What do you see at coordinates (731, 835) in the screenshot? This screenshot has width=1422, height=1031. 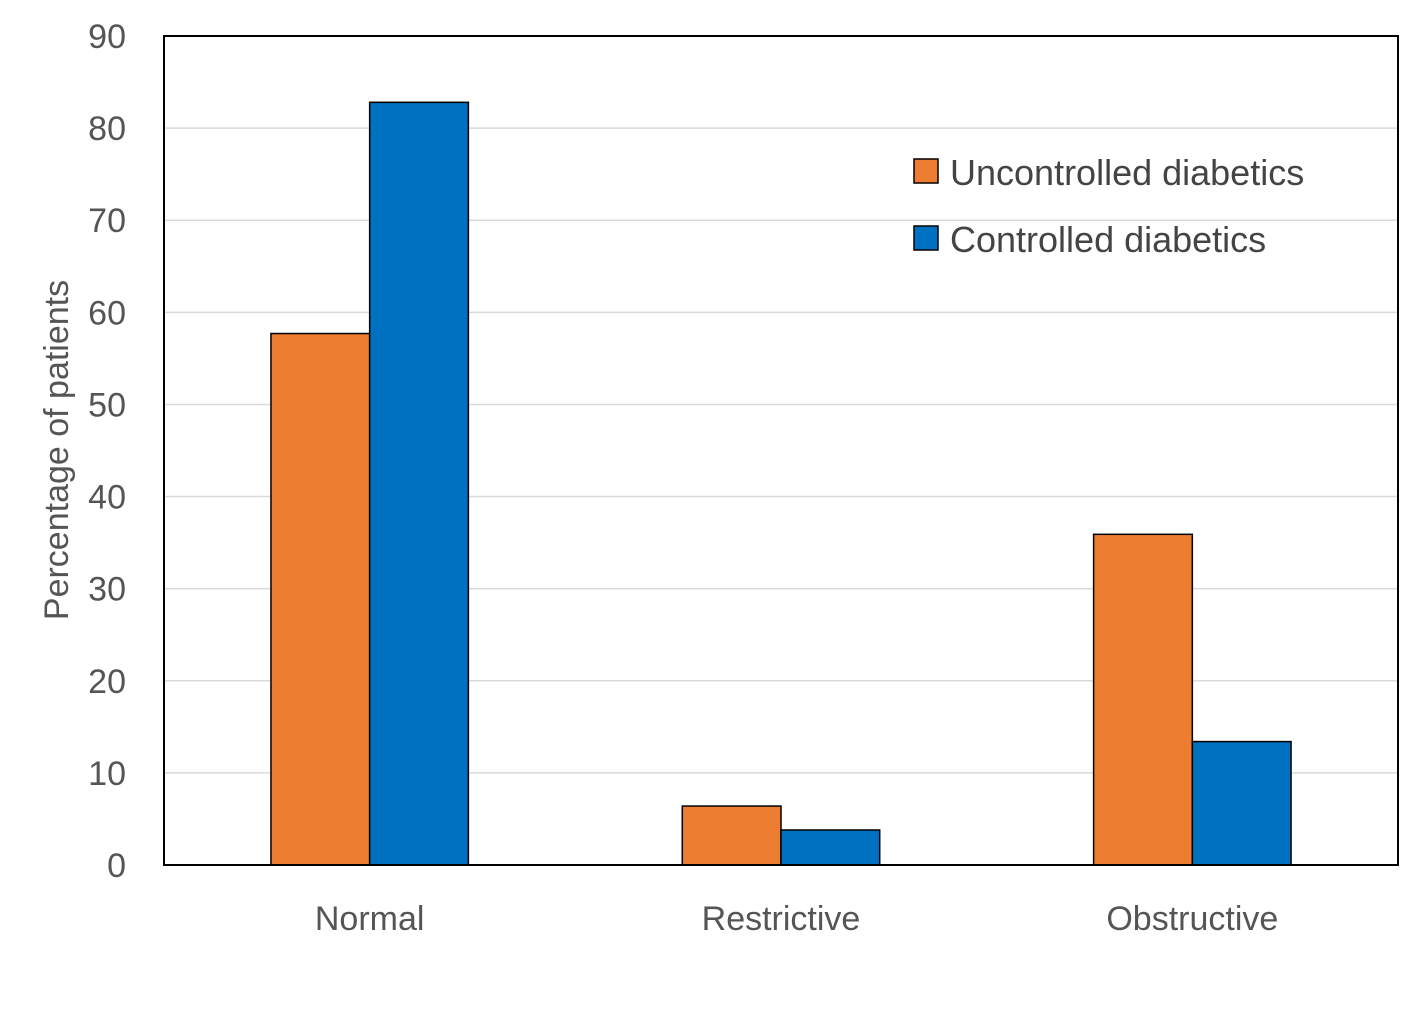 I see `bar-uncontrolled-restrictive` at bounding box center [731, 835].